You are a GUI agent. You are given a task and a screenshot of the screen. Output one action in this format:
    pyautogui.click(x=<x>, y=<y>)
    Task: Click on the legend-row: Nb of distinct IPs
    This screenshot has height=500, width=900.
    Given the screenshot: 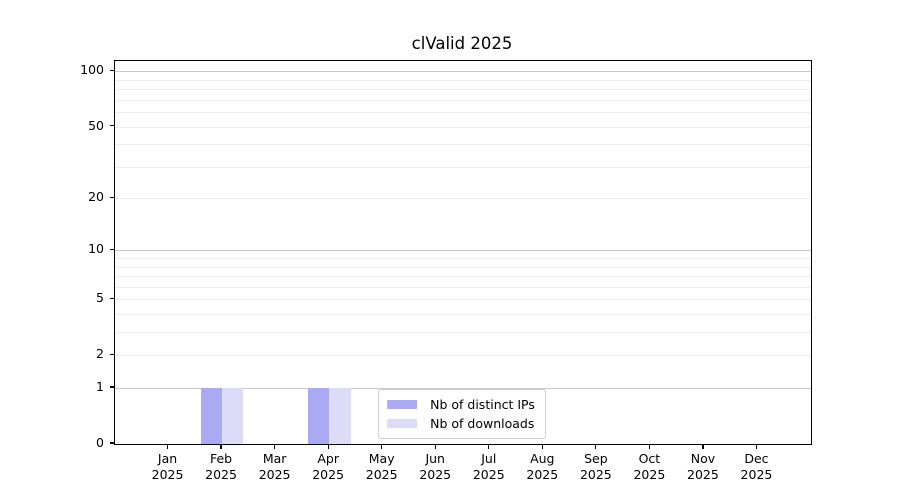 What is the action you would take?
    pyautogui.click(x=461, y=404)
    